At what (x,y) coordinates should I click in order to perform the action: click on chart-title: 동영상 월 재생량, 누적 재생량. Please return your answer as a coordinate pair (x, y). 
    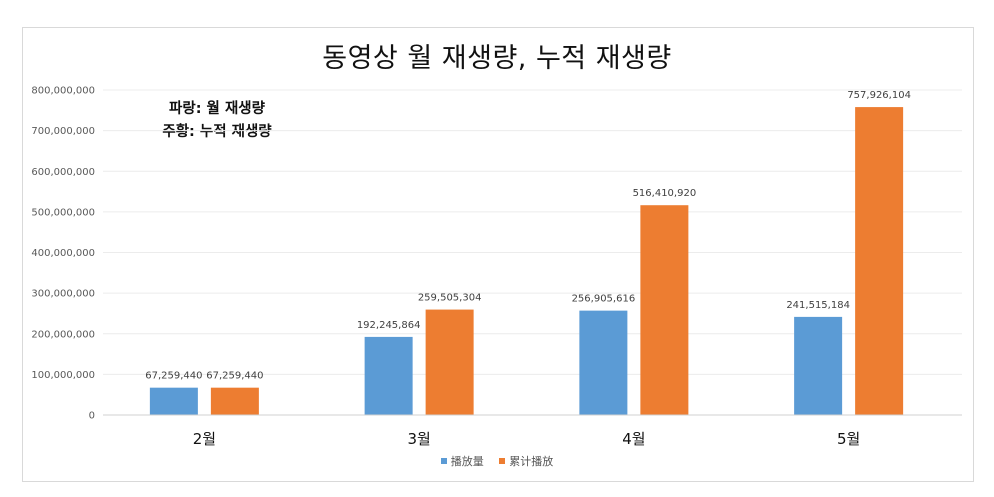
    Looking at the image, I should click on (497, 58).